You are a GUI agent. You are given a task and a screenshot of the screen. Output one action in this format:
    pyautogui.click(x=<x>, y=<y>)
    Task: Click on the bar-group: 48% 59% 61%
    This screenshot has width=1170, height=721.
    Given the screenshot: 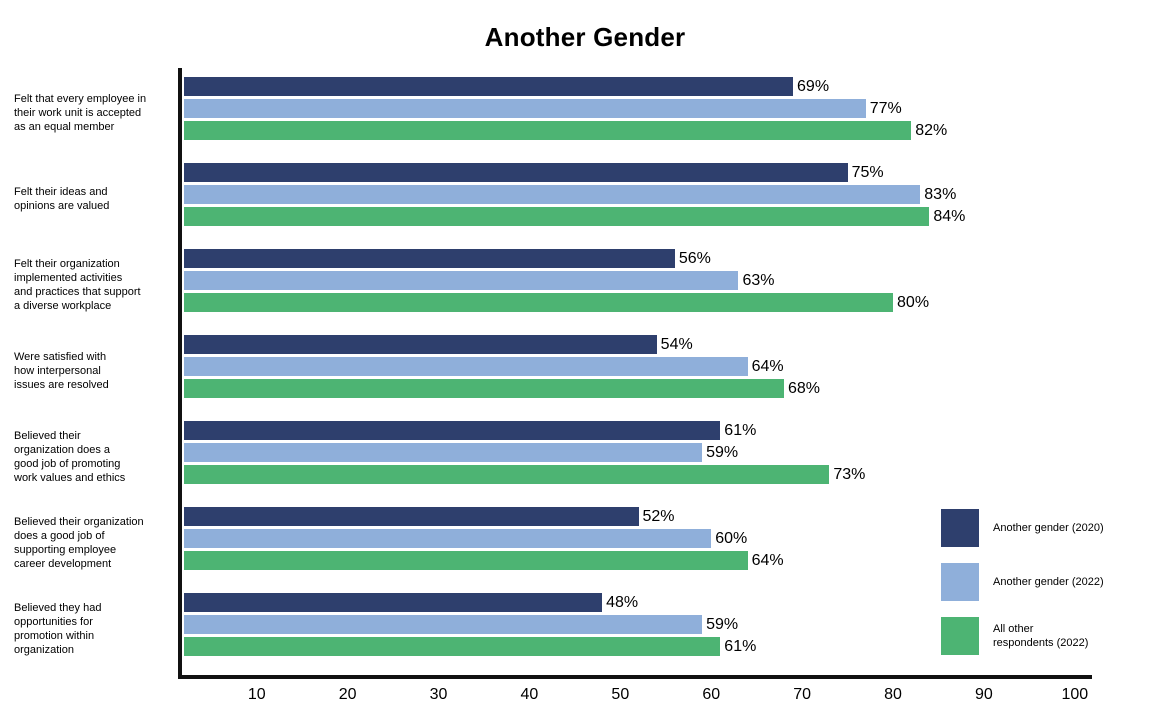 What is the action you would take?
    pyautogui.click(x=638, y=626)
    